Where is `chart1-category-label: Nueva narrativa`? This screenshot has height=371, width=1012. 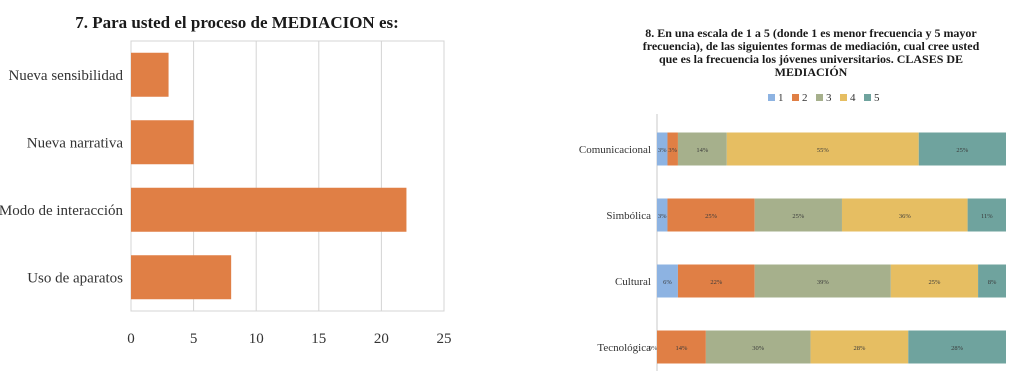
chart1-category-label: Nueva narrativa is located at coordinates (75, 143).